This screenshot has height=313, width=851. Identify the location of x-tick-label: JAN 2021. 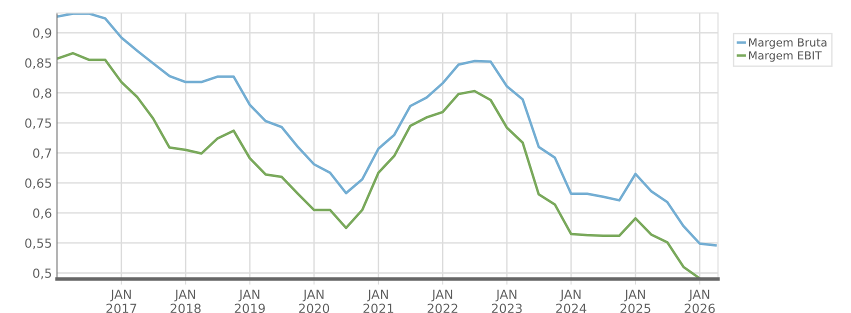
(378, 301).